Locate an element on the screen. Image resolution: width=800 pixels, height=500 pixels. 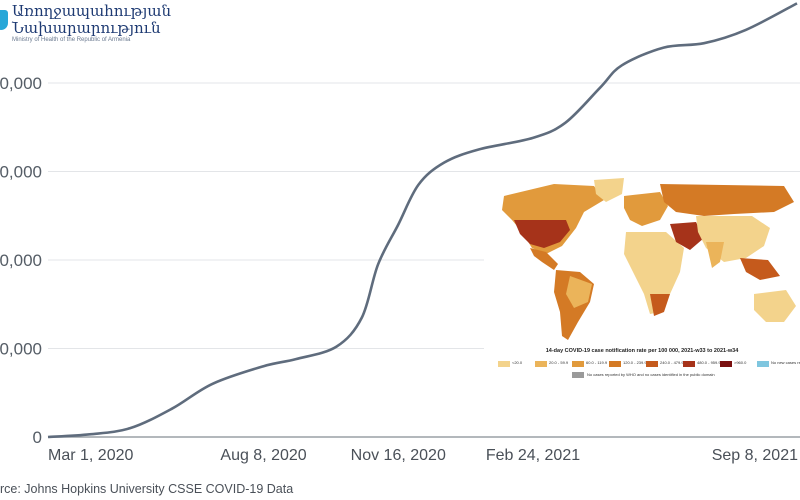
no-data-swatch is located at coordinates (578, 375).